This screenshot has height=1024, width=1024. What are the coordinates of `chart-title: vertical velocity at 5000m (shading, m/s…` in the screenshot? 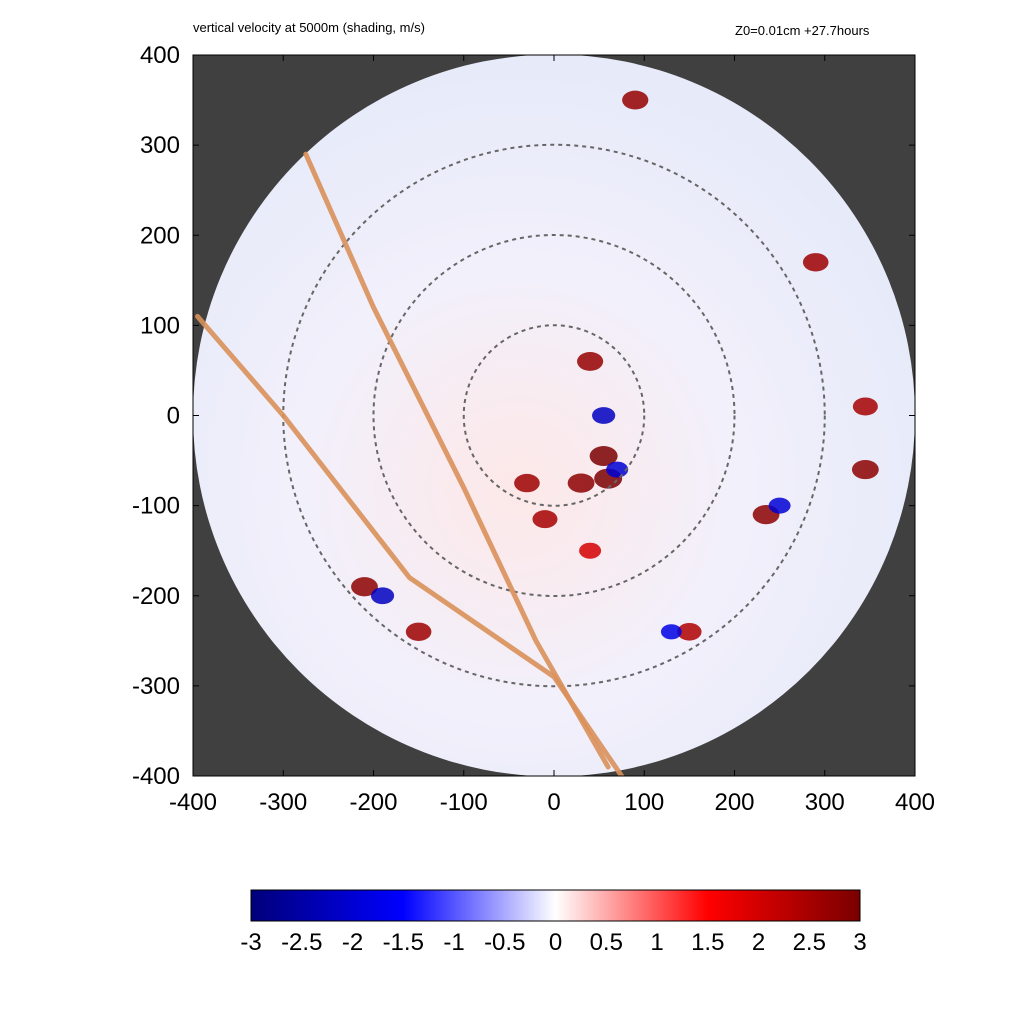 It's located at (309, 27).